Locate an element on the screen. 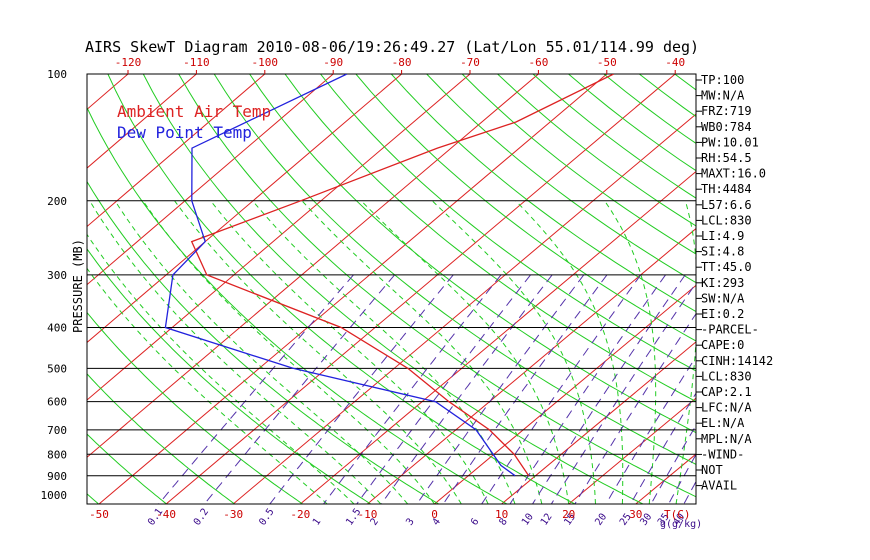 Image resolution: width=870 pixels, height=560 pixels. bottom-temp-tick-label: -40 is located at coordinates (166, 514).